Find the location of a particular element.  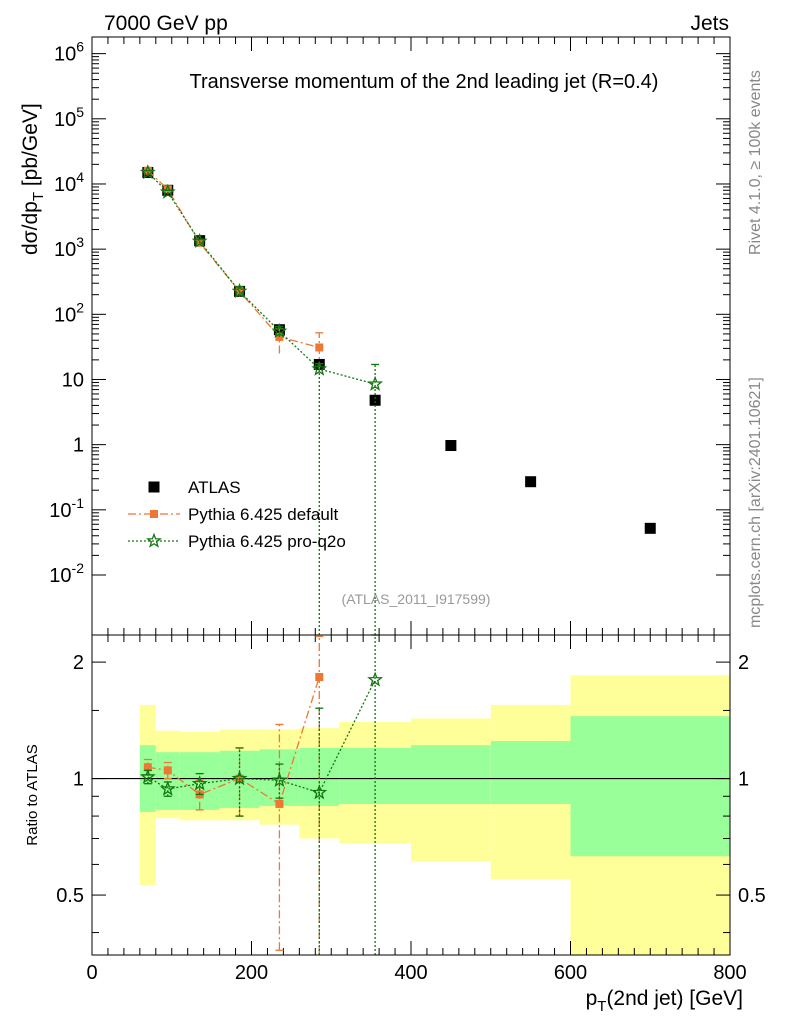

main-y-axis-label: dσ/dpT [pb/GeV] is located at coordinates (33, 179).